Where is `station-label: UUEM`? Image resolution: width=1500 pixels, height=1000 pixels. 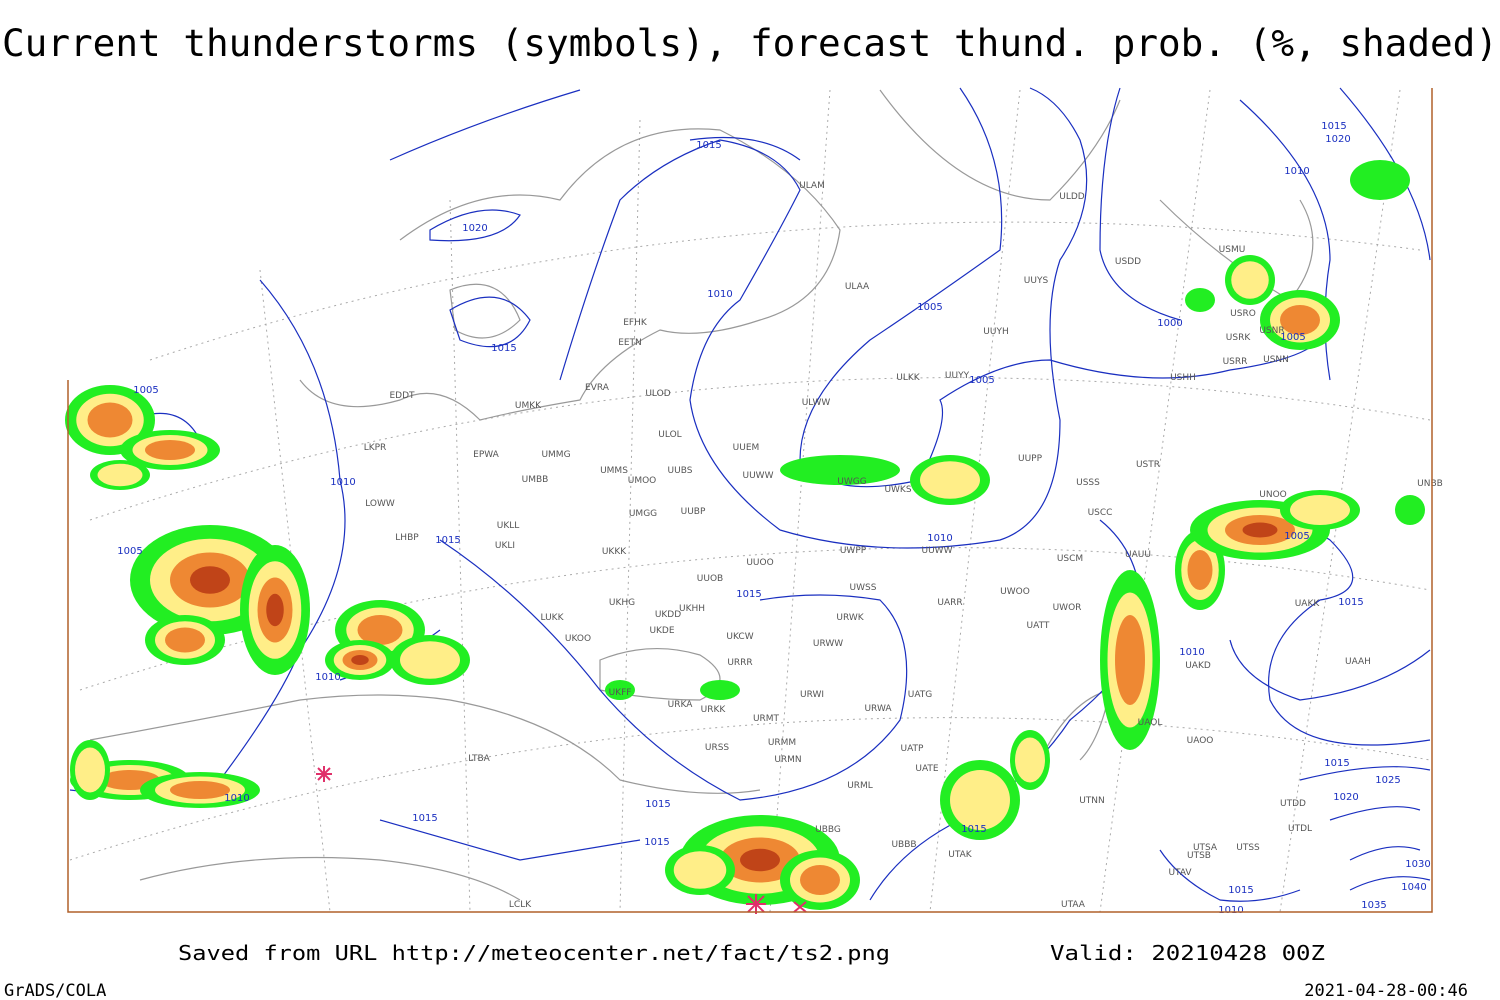
station-label: UUEM is located at coordinates (746, 448).